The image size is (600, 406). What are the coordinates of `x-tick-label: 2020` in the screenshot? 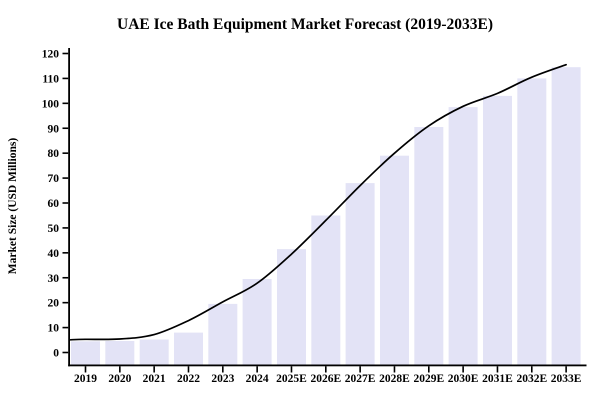 It's located at (119, 379).